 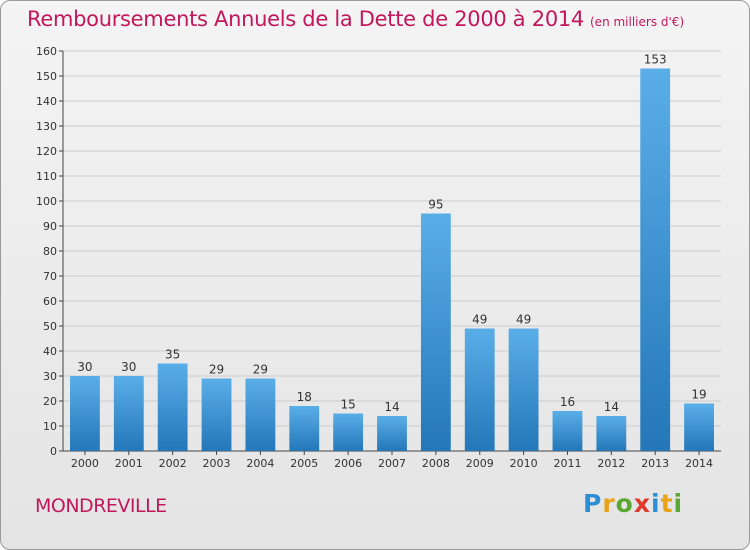 I want to click on bar-2011, so click(x=567, y=431).